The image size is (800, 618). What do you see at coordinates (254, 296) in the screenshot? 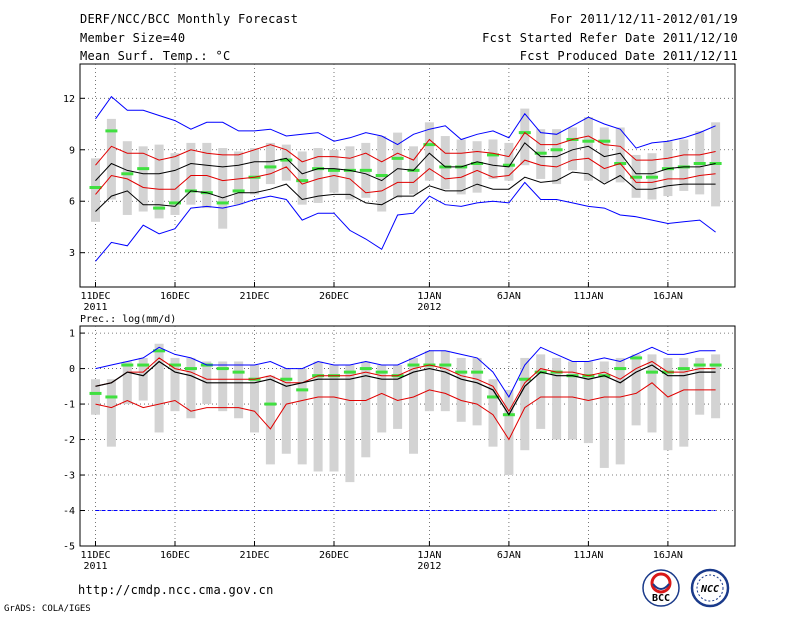
I see `x-tick-label: 21DEC` at bounding box center [254, 296].